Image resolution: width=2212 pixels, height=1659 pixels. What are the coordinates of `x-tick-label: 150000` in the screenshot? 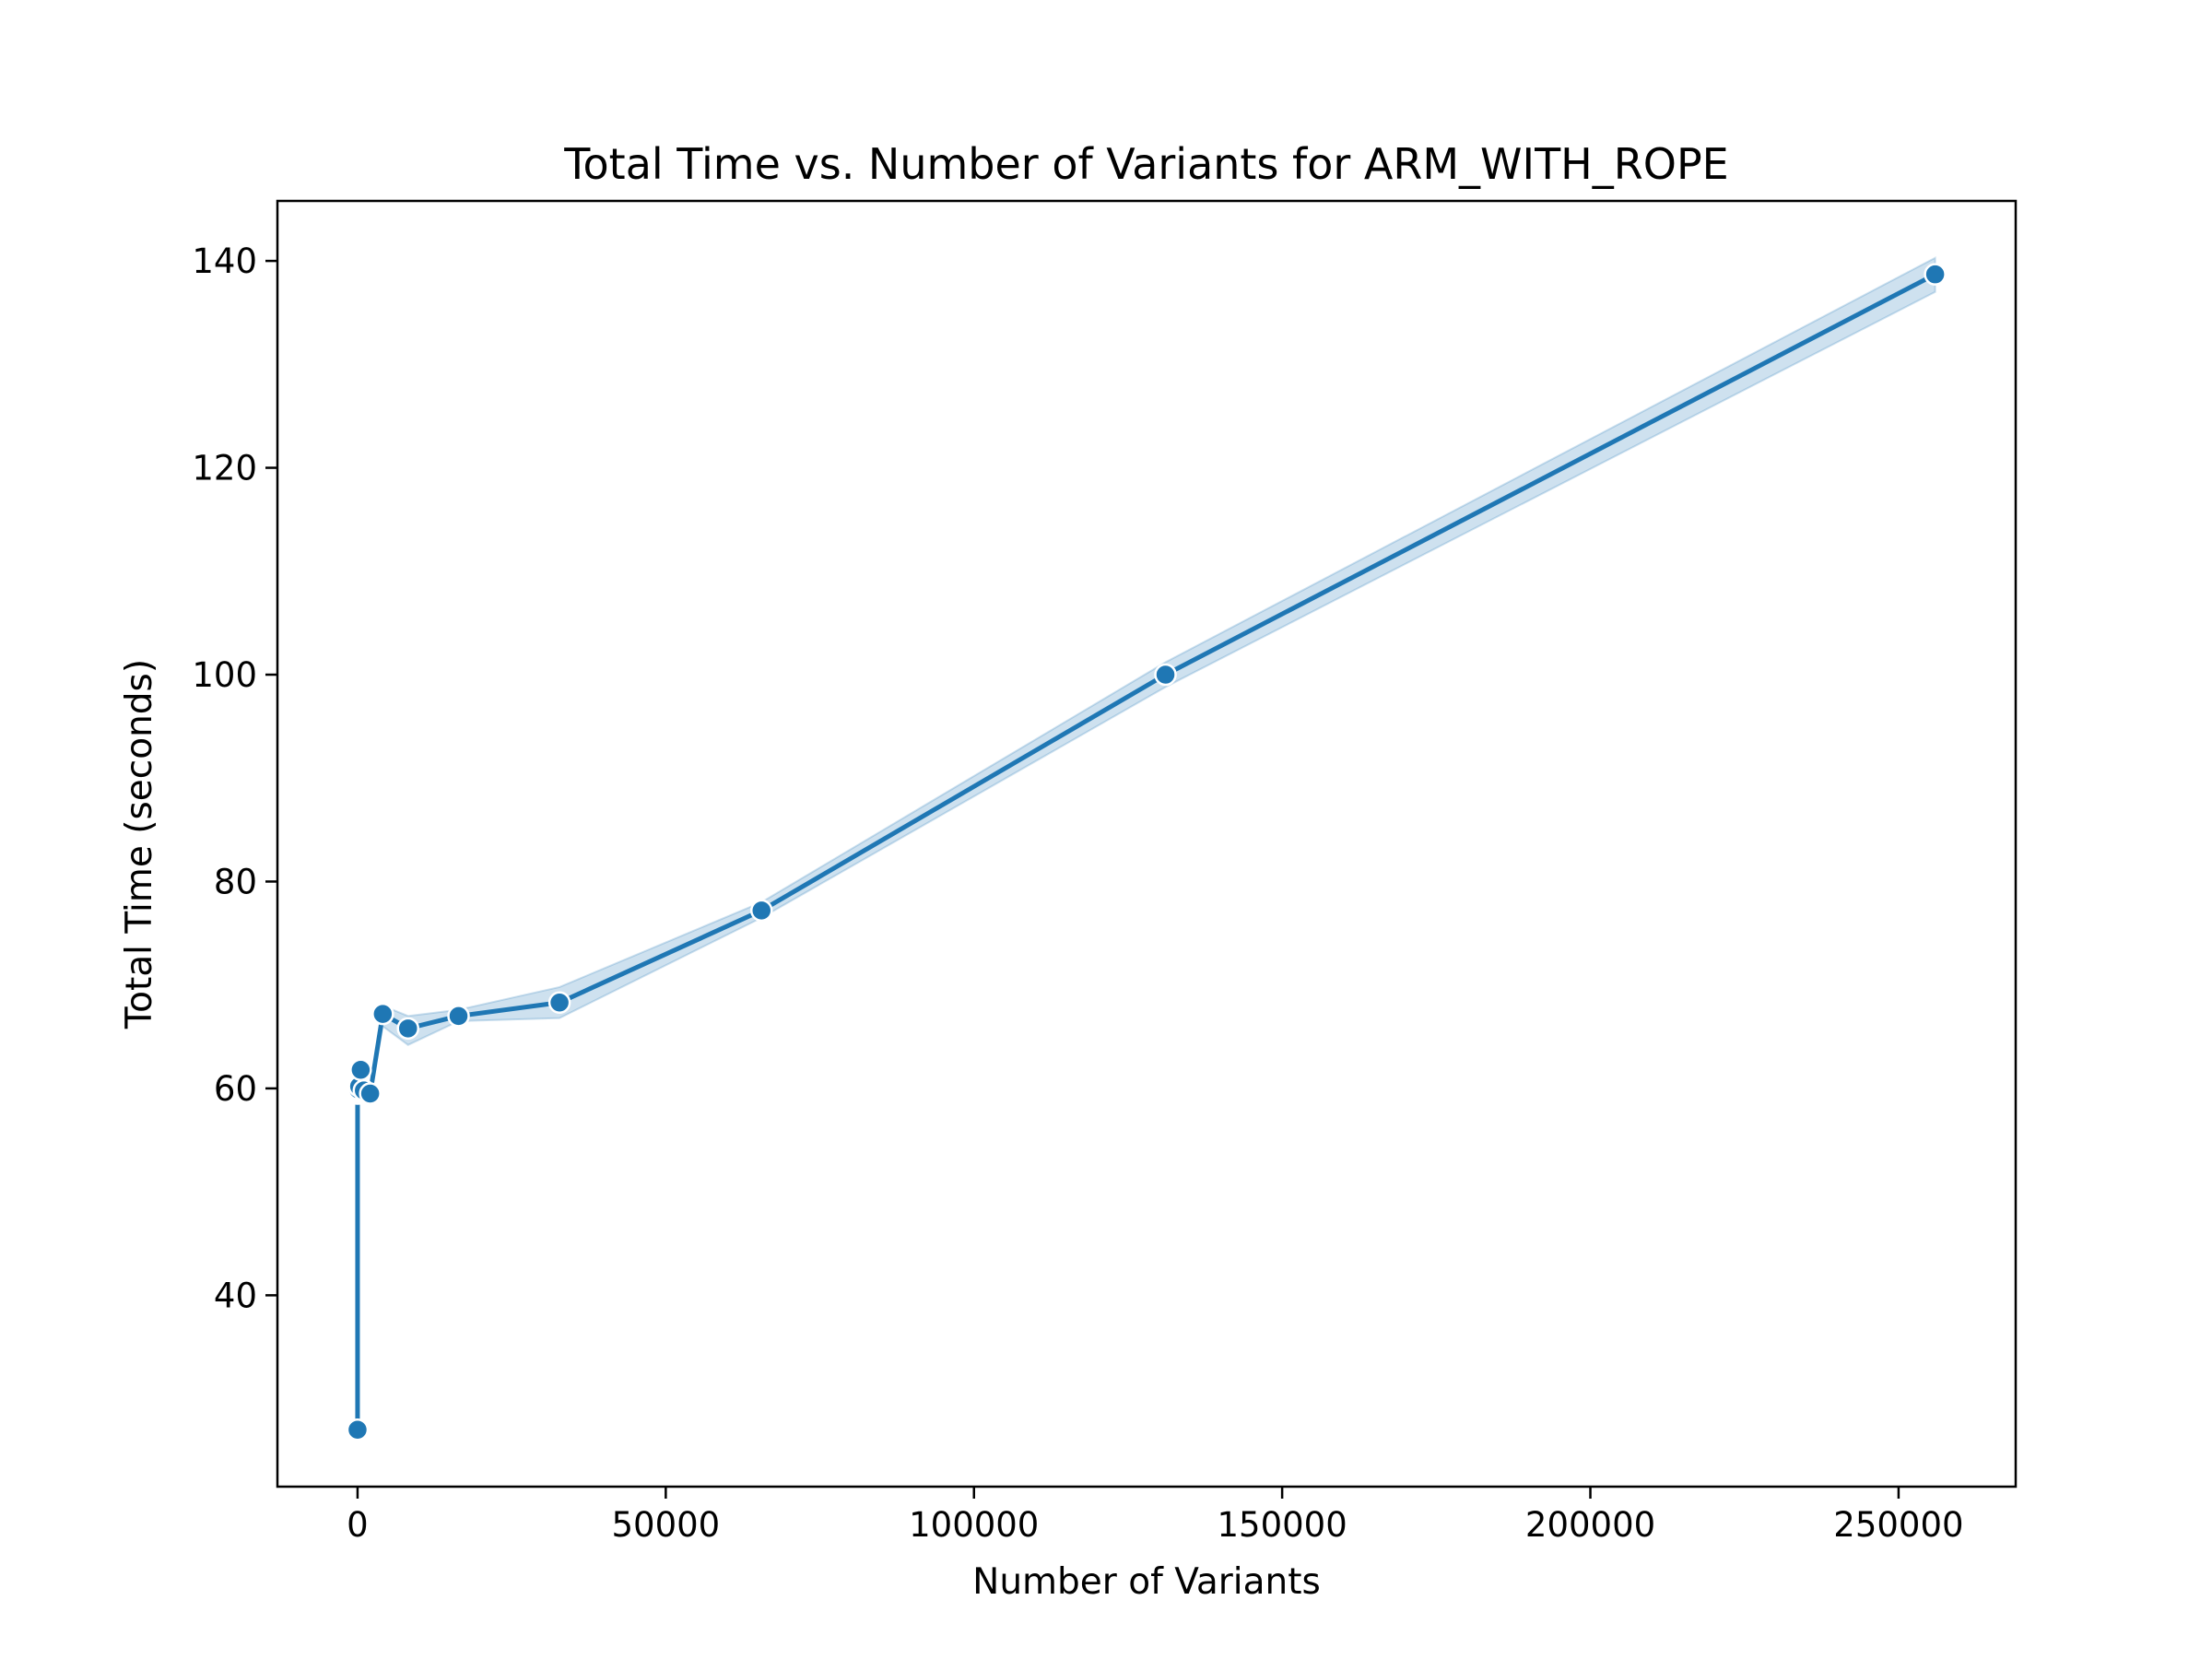 It's located at (1282, 1525).